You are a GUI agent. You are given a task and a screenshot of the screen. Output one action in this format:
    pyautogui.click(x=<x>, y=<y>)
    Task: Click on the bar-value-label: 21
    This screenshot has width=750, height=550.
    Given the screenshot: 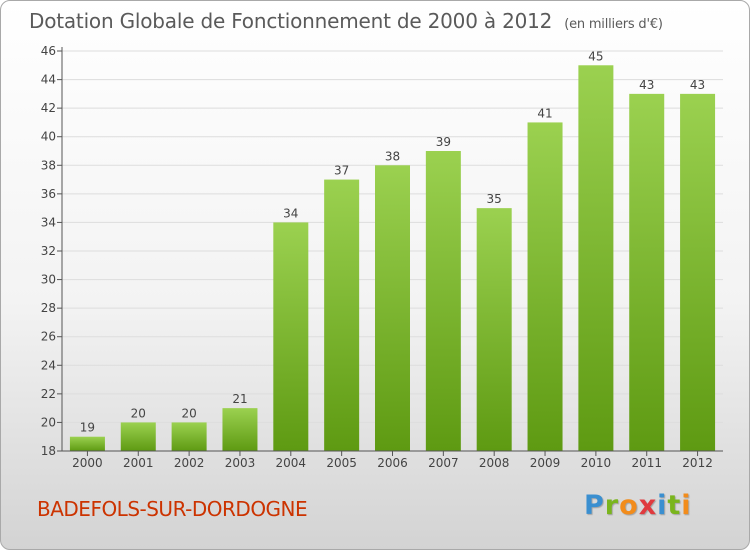 What is the action you would take?
    pyautogui.click(x=239, y=399)
    